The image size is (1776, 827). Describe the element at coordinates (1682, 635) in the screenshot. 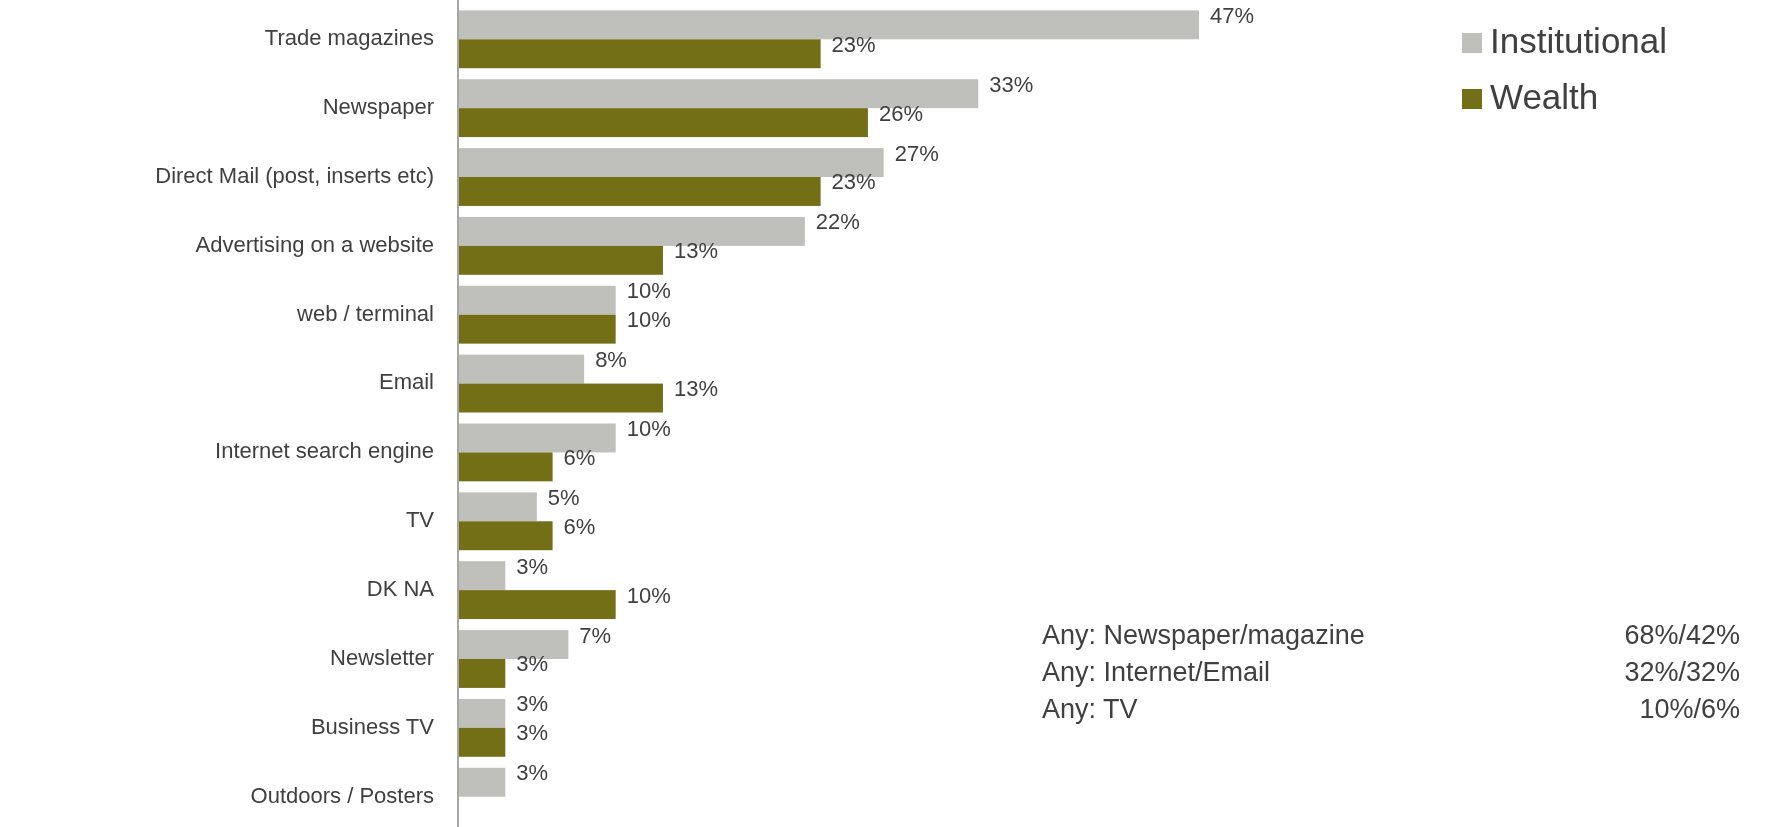

I see `text: 68%/42%` at that location.